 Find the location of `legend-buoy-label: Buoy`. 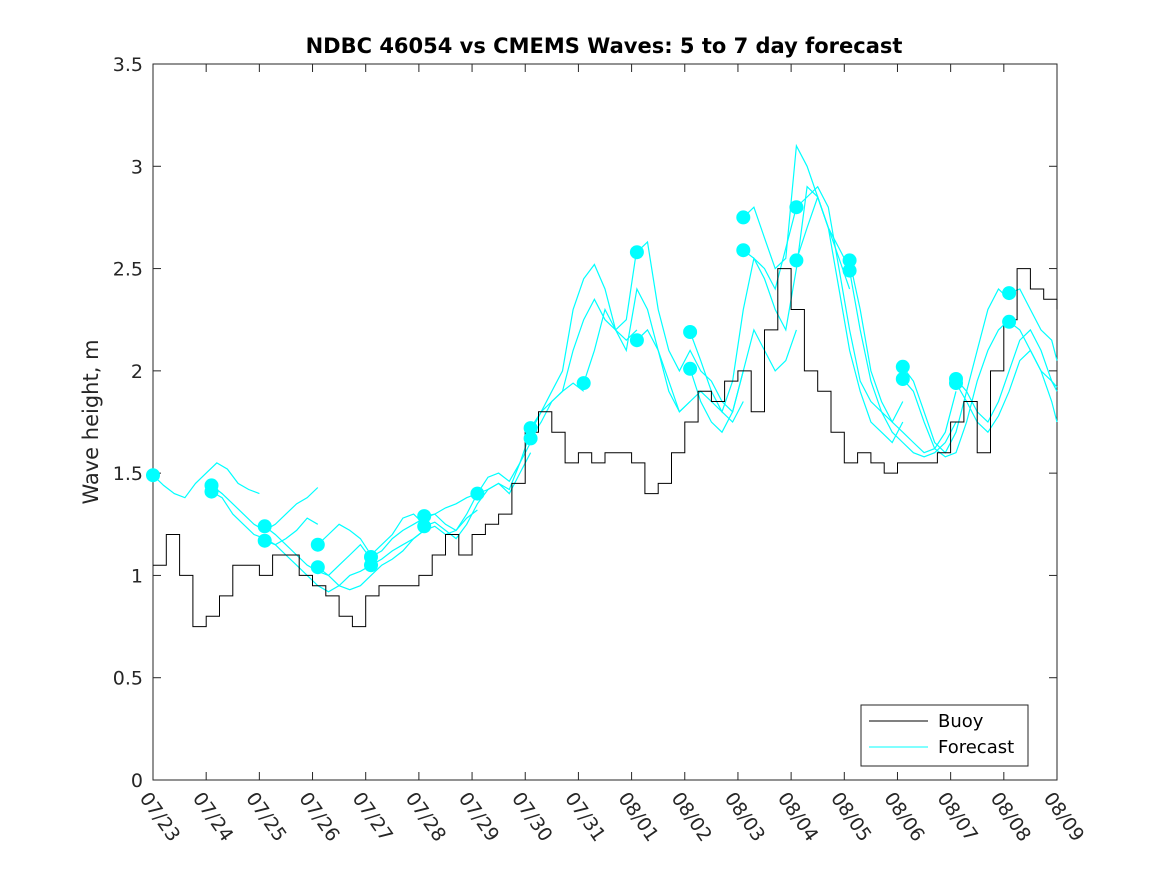

legend-buoy-label: Buoy is located at coordinates (961, 721).